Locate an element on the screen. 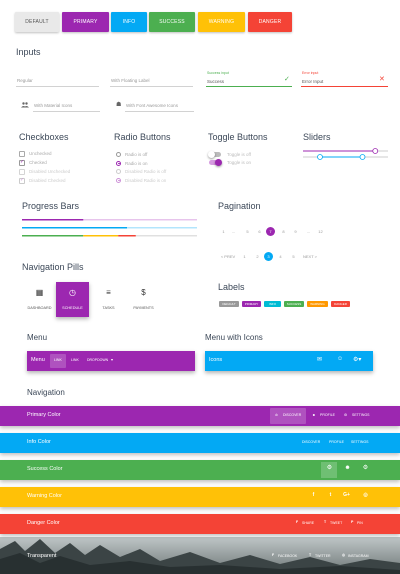 The image size is (400, 574). navbar-brand: Success Color is located at coordinates (45, 469).